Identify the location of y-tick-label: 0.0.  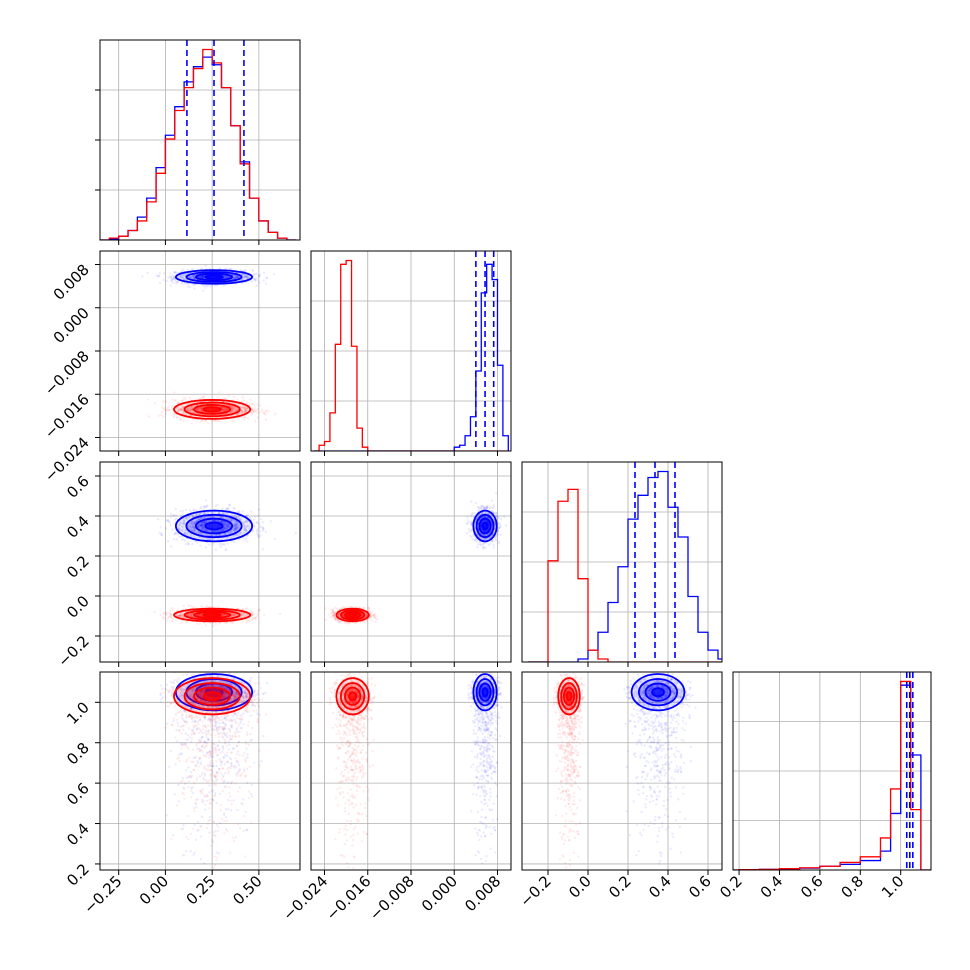
(78, 607).